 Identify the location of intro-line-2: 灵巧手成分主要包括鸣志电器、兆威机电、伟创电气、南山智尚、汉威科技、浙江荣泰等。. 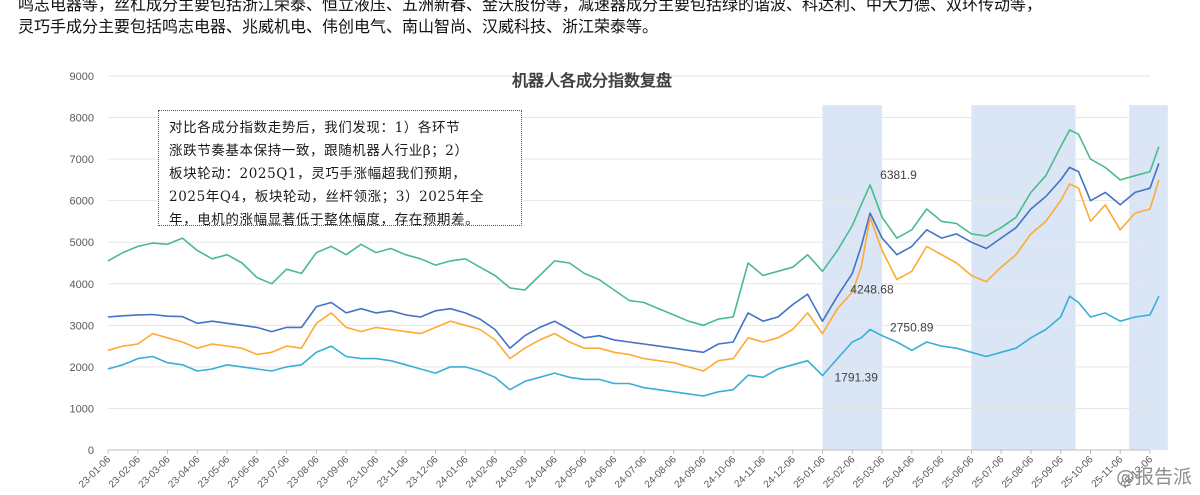
(338, 26).